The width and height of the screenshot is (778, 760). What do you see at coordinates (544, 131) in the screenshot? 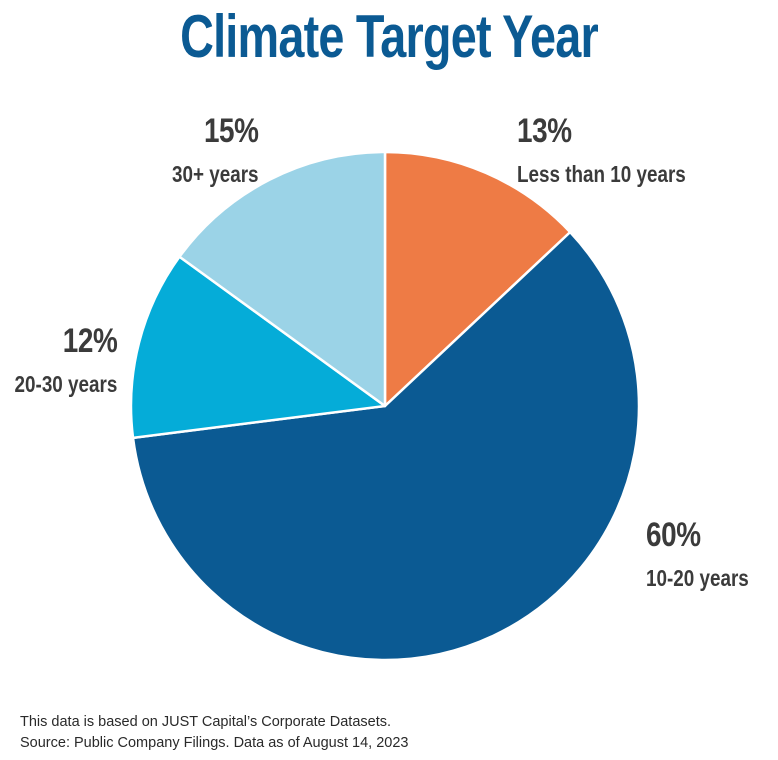
I see `slice-value-label: 13%` at bounding box center [544, 131].